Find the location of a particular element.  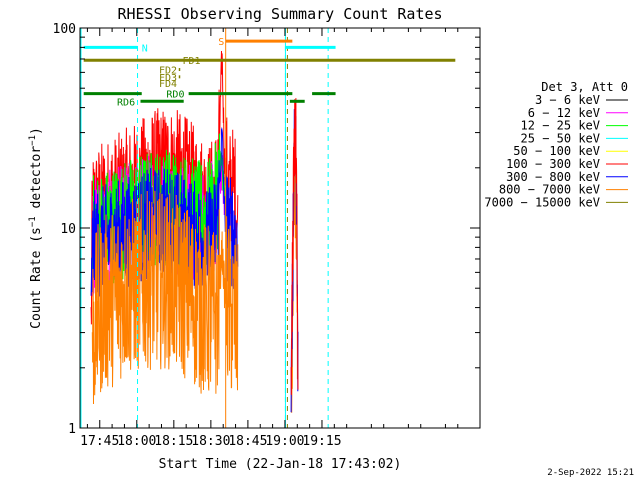

x-tick-label: 18:30 is located at coordinates (210, 441).